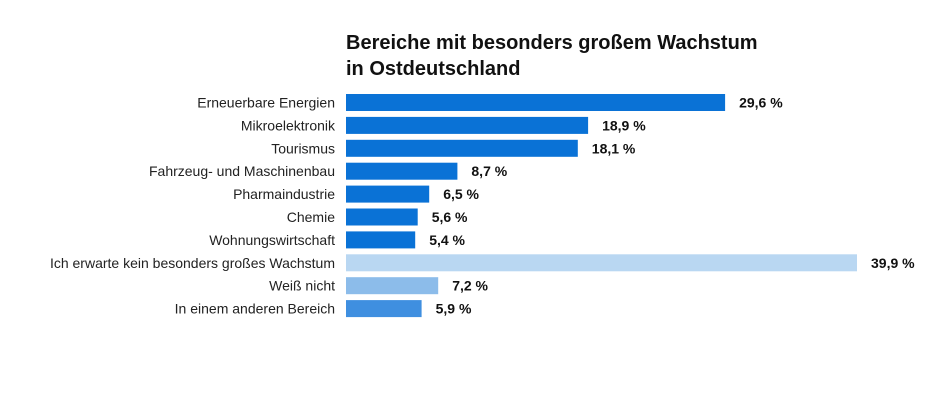 The image size is (940, 400). What do you see at coordinates (272, 240) in the screenshot?
I see `category-label-6: Wohnungswirtschaft` at bounding box center [272, 240].